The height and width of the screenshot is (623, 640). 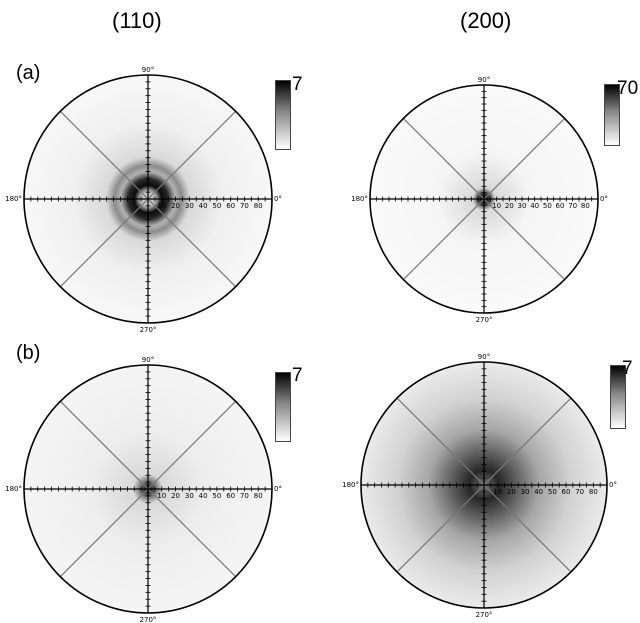 I want to click on outer-circle, so click(x=484, y=199).